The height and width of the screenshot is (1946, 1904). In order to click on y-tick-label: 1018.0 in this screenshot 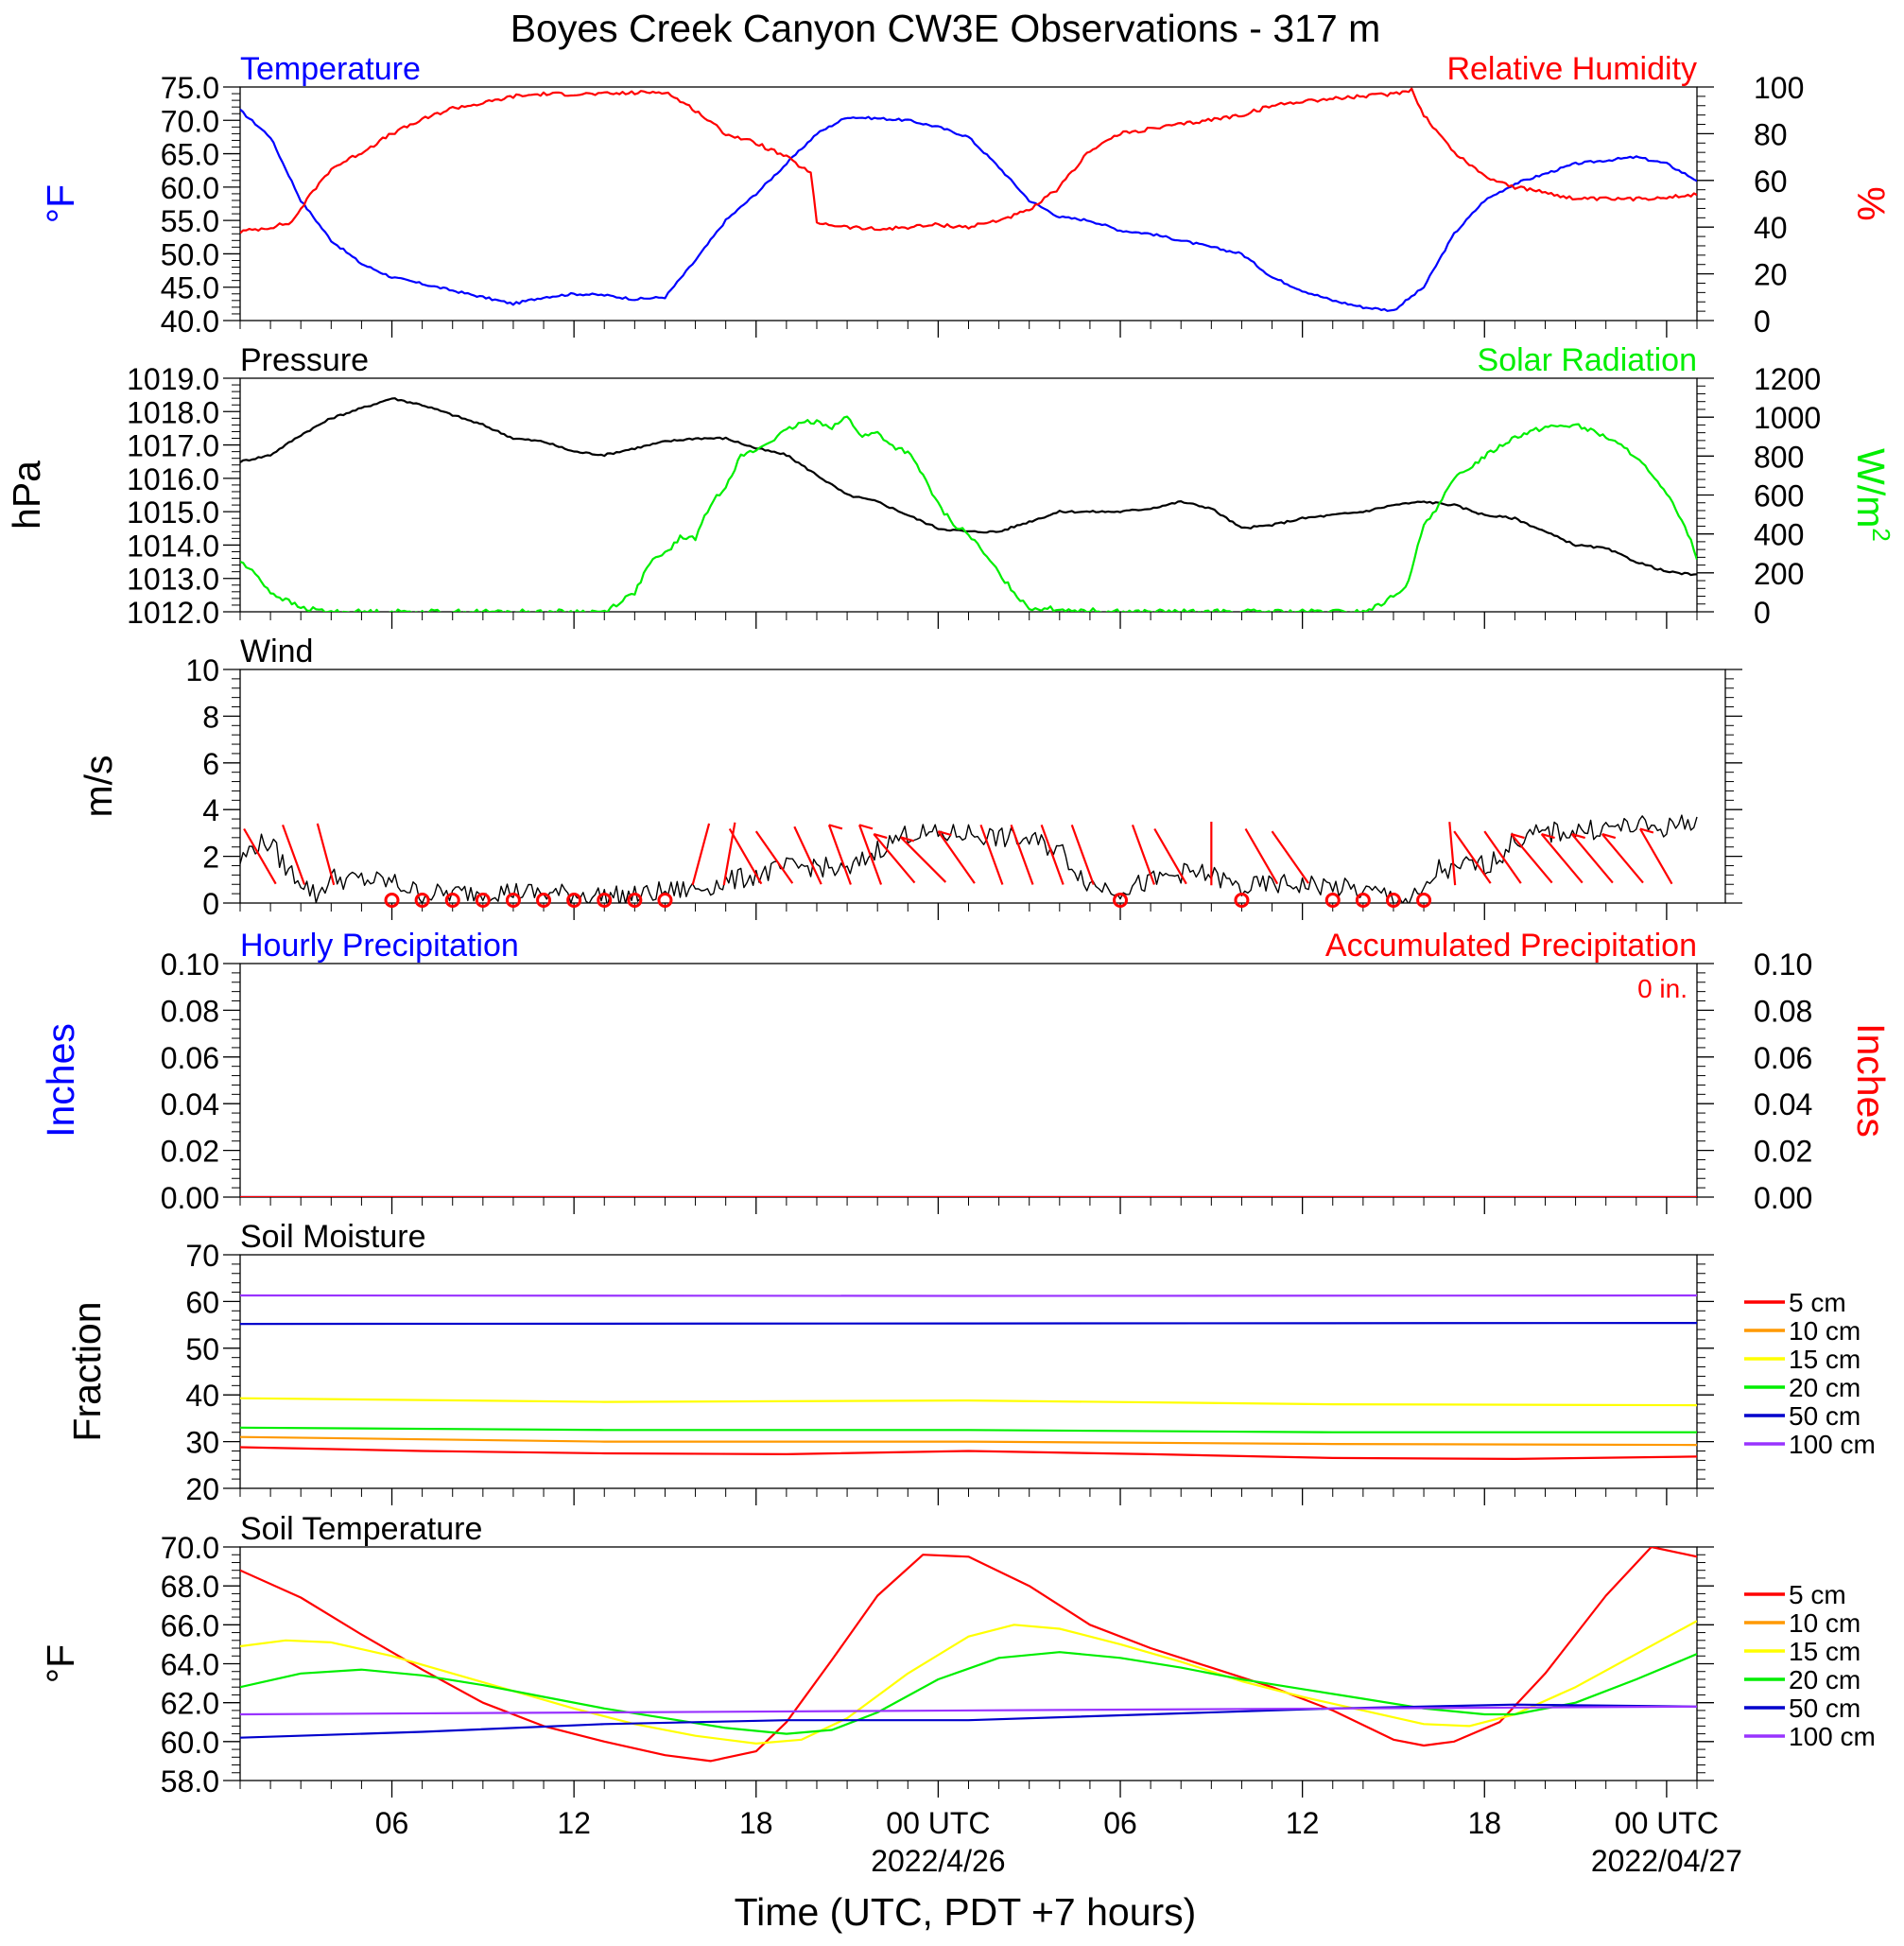, I will do `click(173, 412)`.